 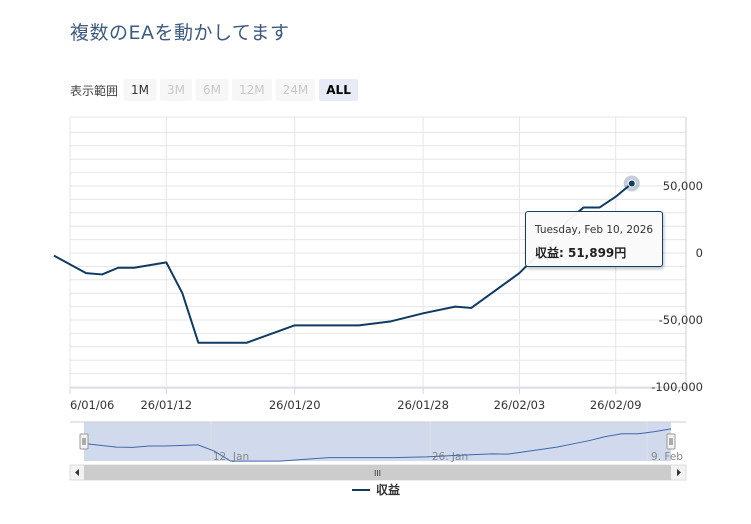 I want to click on x-tick-label: 26/01/20, so click(x=295, y=405).